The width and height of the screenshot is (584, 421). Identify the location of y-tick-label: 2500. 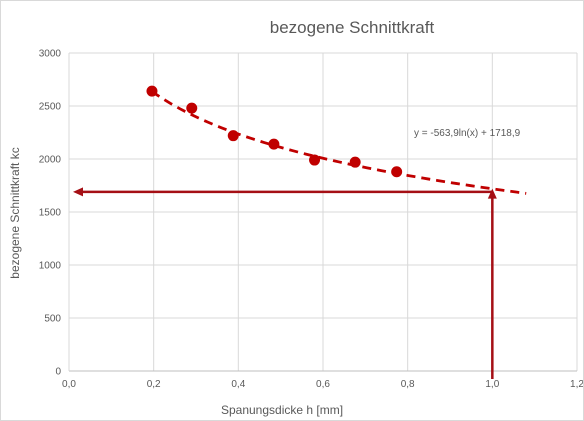
(50, 107).